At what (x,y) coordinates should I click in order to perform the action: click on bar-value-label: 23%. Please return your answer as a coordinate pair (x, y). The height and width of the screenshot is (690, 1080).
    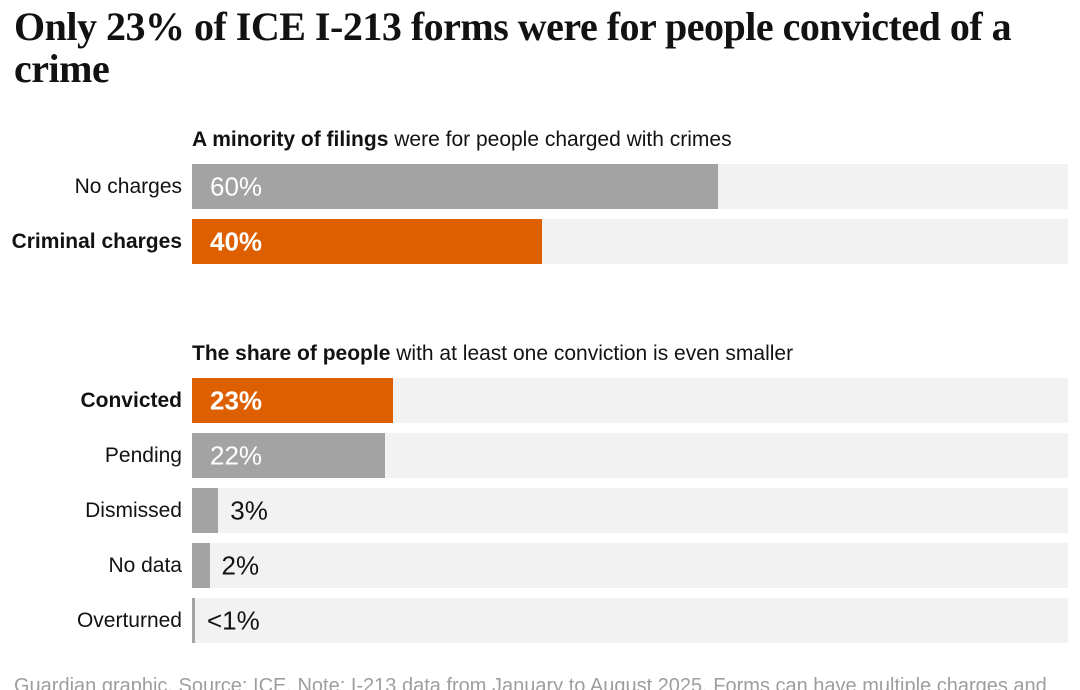
    Looking at the image, I should click on (236, 400).